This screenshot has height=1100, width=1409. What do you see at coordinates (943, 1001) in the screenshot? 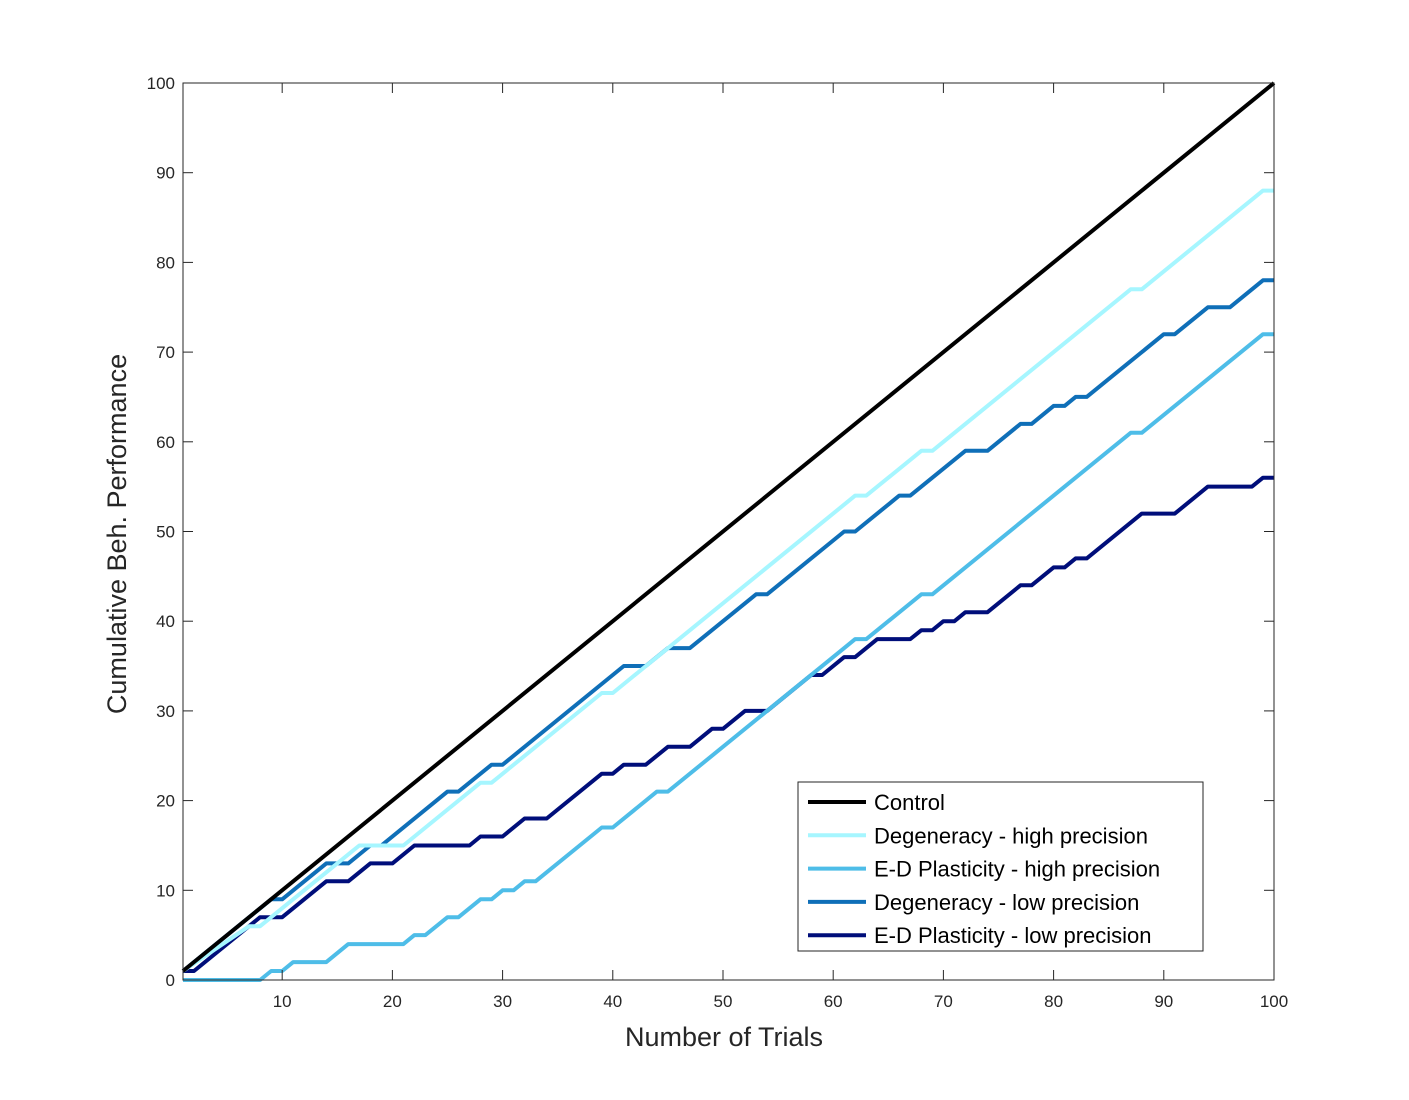
I see `x-tick-label: 70` at bounding box center [943, 1001].